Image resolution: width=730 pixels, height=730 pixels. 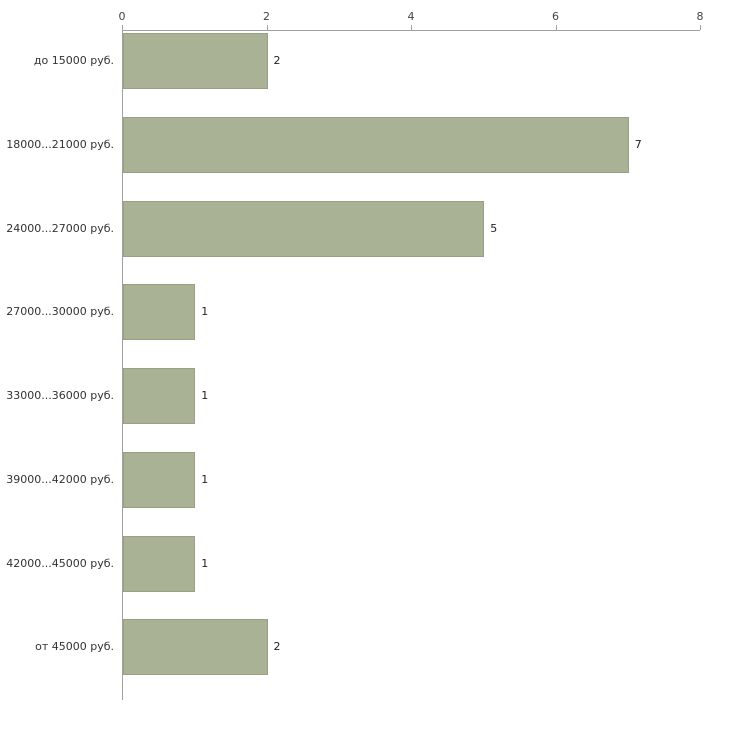 I want to click on bar-row: от 45000 руб. 2, so click(x=367, y=658).